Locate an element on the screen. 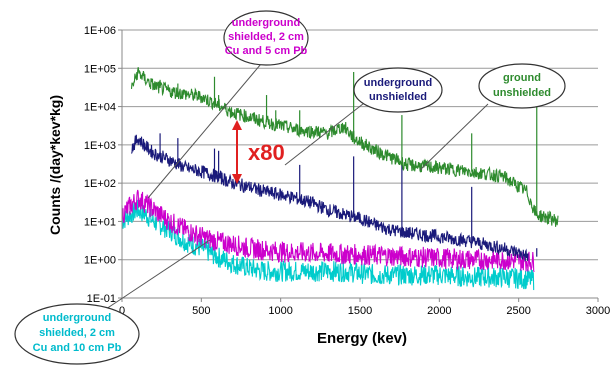 This screenshot has width=616, height=369. y-tick-label: 1E+06 is located at coordinates (100, 31).